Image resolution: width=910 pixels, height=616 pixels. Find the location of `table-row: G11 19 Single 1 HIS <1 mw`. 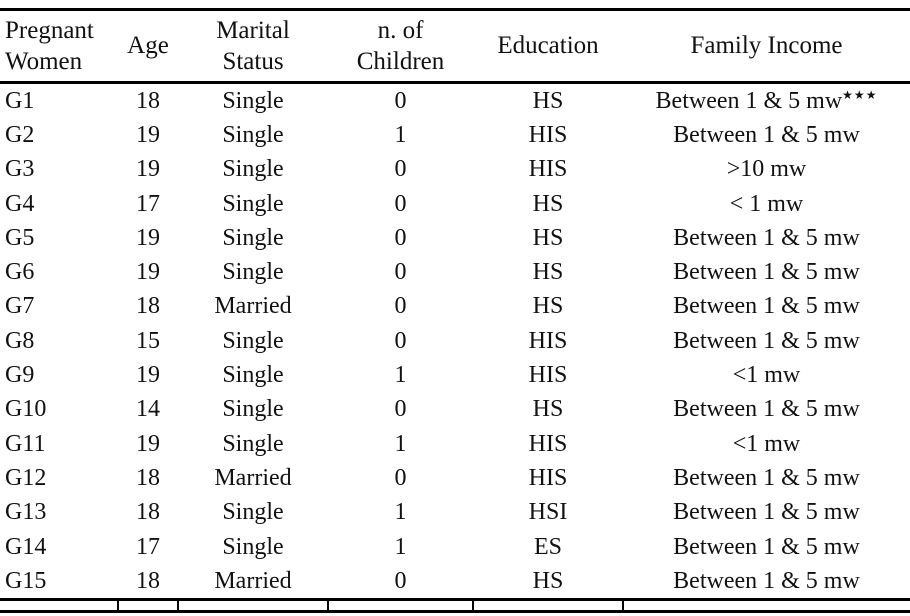

table-row: G11 19 Single 1 HIS <1 mw is located at coordinates (455, 444).